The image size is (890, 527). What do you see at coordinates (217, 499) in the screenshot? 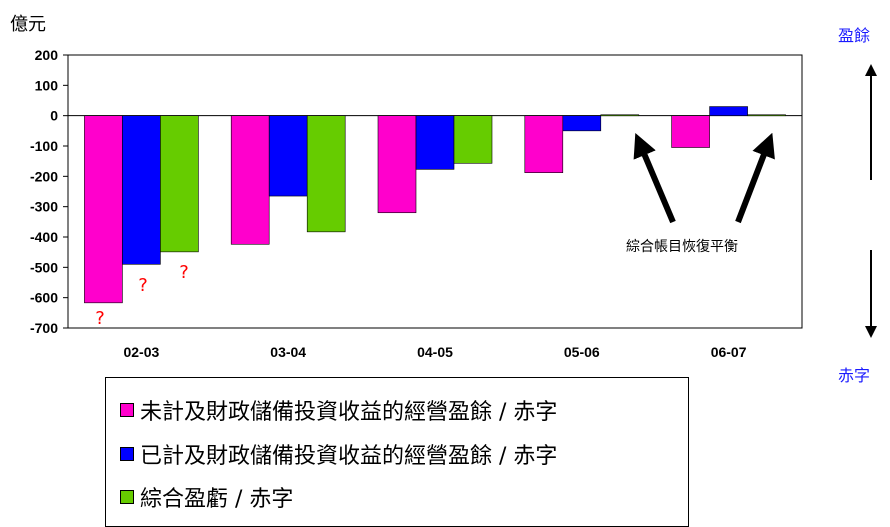
I see `legend-label-series-3: 綜合盈虧 / 赤字` at bounding box center [217, 499].